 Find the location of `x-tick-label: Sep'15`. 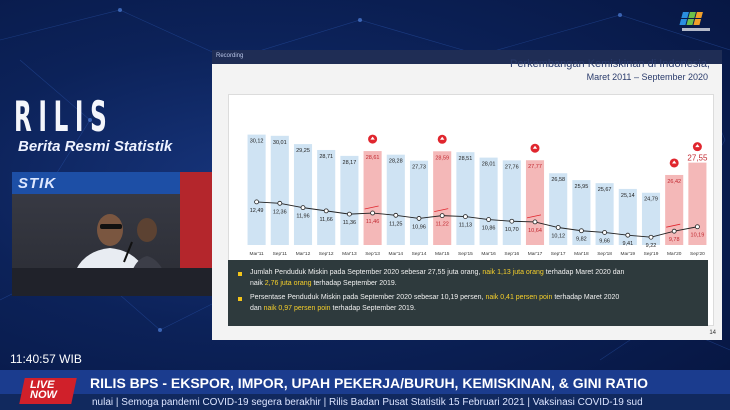

x-tick-label: Sep'15 is located at coordinates (465, 254).